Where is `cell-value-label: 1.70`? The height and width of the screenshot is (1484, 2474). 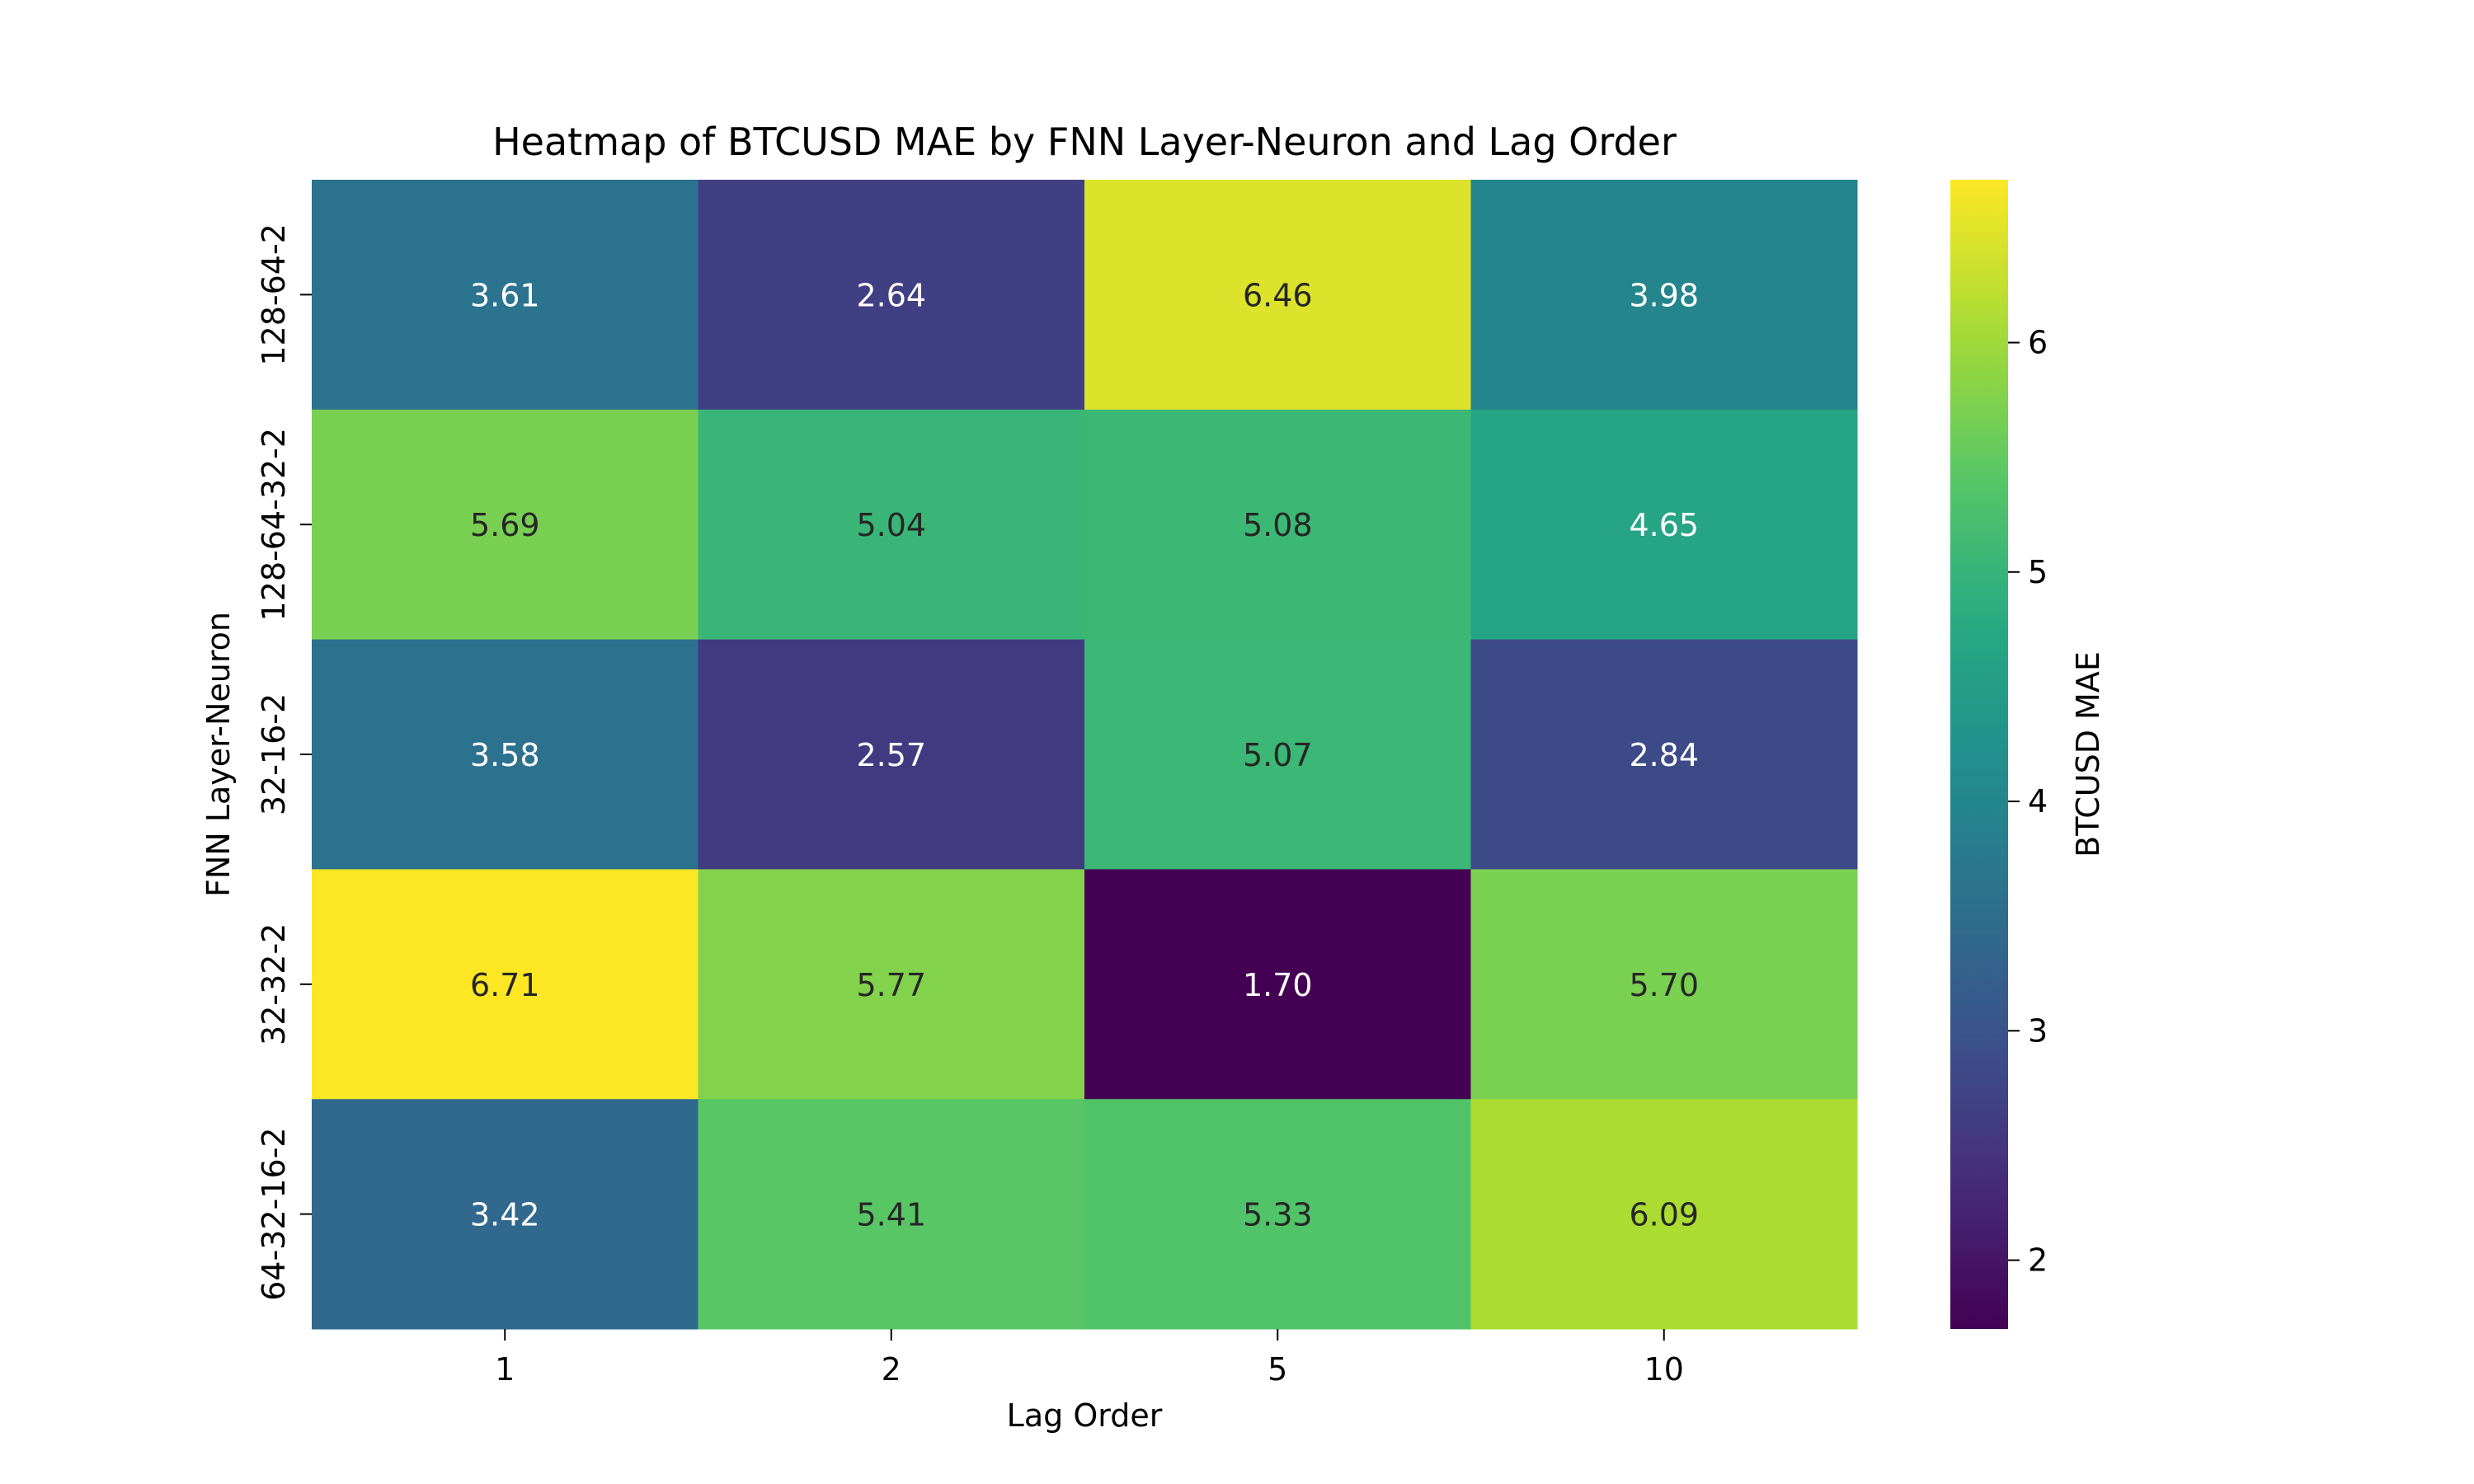
cell-value-label: 1.70 is located at coordinates (1278, 985).